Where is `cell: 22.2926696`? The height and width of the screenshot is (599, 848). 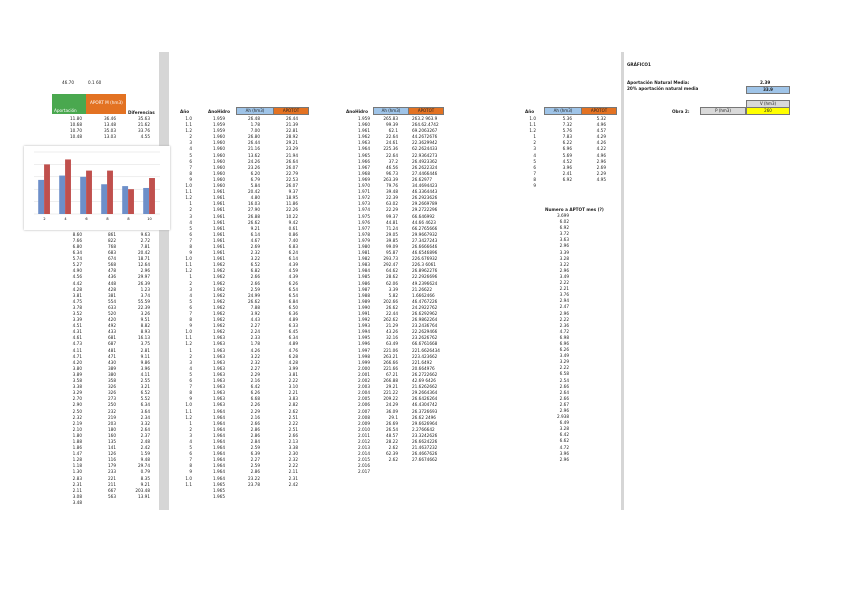 cell: 22.2926696 is located at coordinates (425, 277).